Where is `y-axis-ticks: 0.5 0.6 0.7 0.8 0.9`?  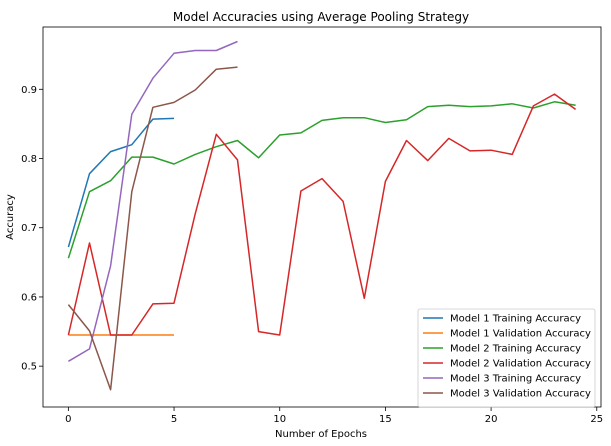 y-axis-ticks: 0.5 0.6 0.7 0.8 0.9 is located at coordinates (32, 229).